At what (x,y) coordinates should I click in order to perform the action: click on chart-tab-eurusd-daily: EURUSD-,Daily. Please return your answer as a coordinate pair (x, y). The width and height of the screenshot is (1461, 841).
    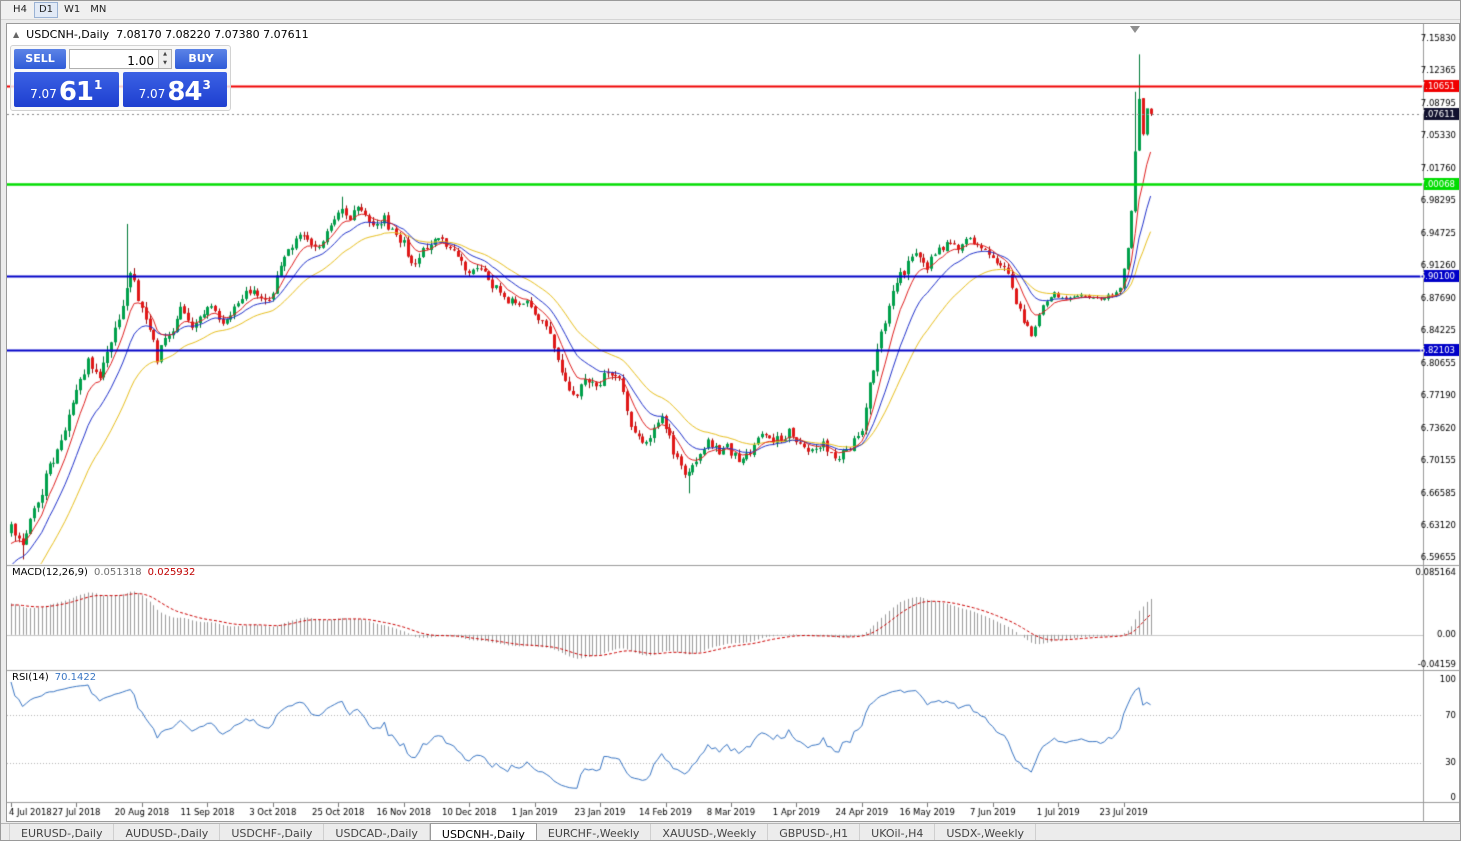
    Looking at the image, I should click on (62, 832).